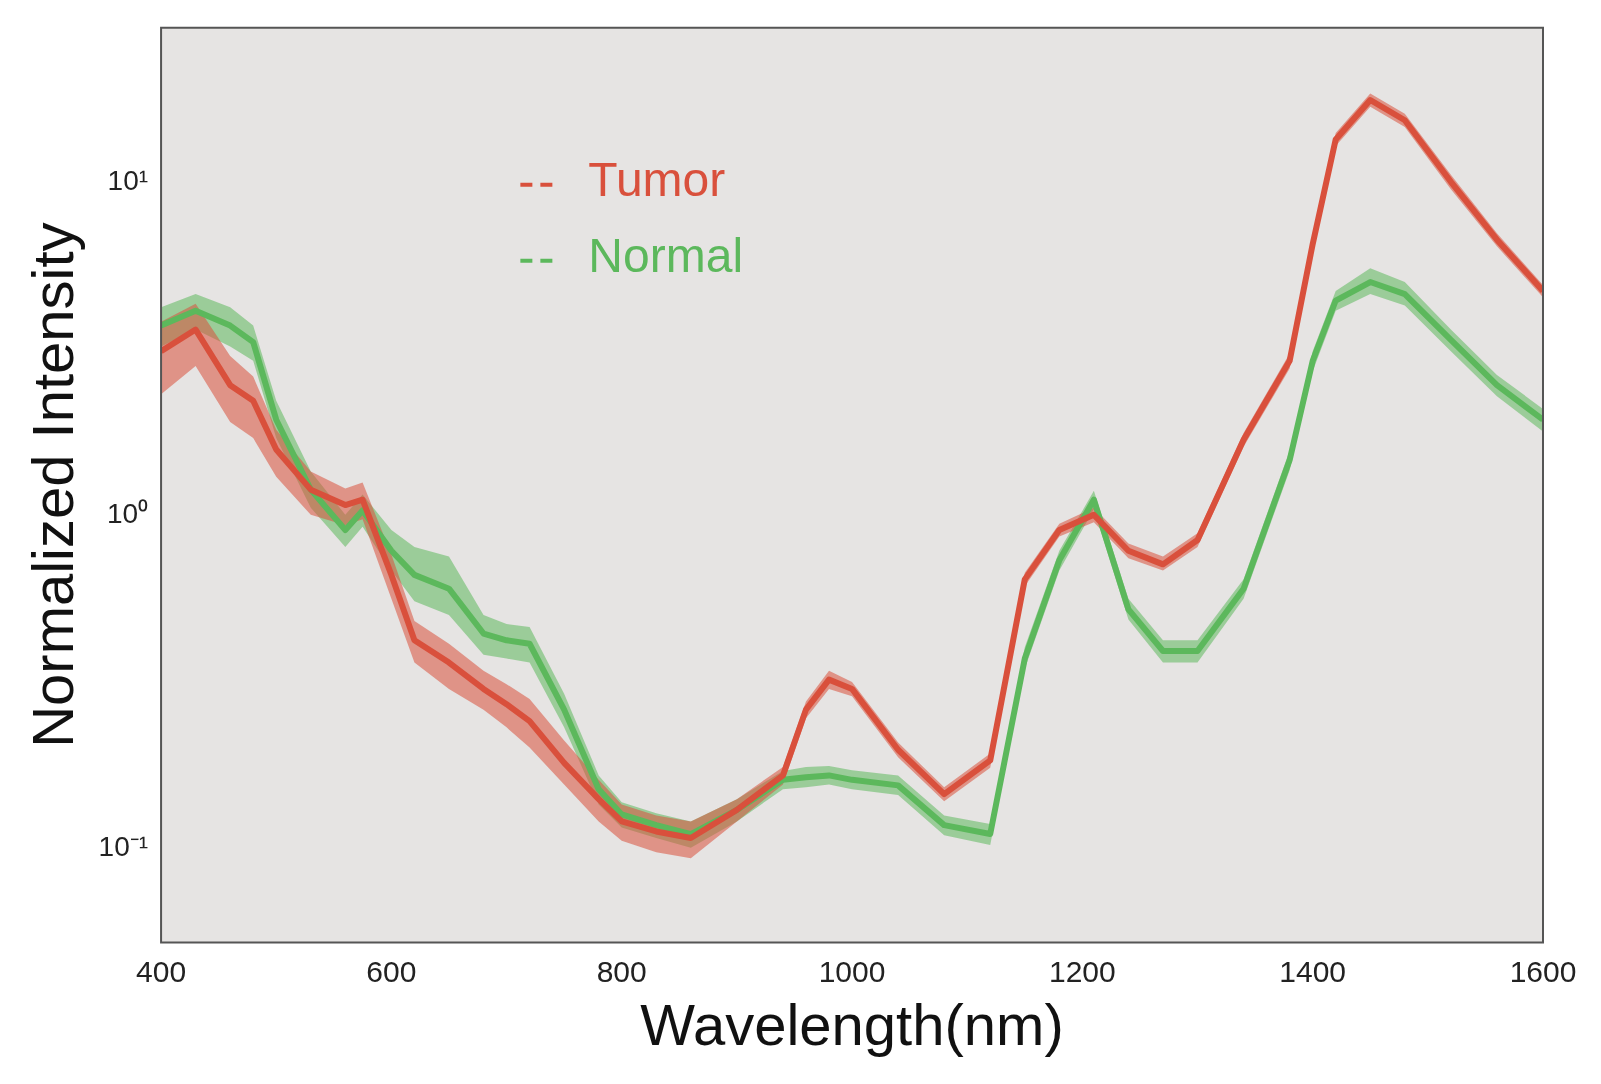  I want to click on legend-label: Normal, so click(666, 256).